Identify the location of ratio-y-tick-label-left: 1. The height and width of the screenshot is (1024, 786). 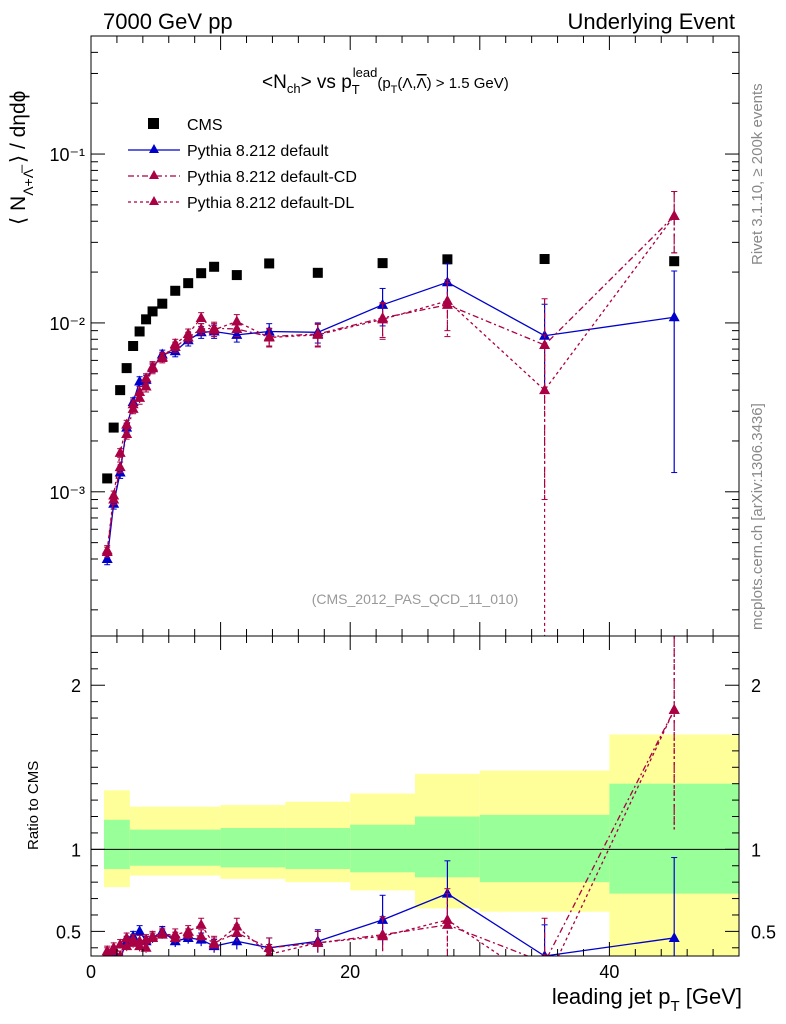
(76, 850).